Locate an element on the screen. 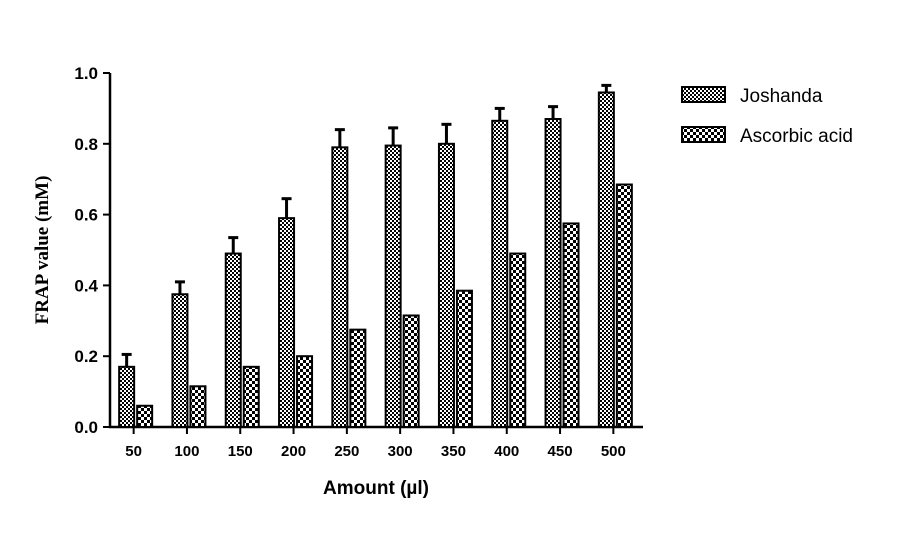  x-tick-label: 450 is located at coordinates (560, 451).